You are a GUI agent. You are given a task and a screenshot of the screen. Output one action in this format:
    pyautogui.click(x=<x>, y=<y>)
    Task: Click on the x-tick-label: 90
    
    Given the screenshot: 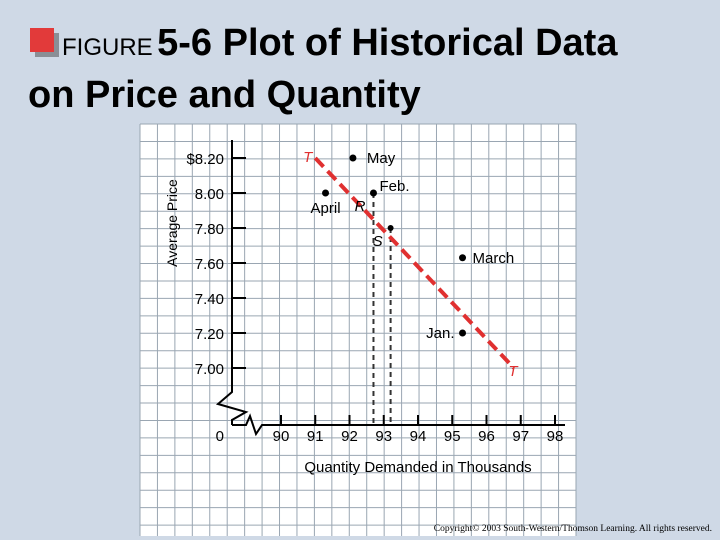 What is the action you would take?
    pyautogui.click(x=281, y=436)
    